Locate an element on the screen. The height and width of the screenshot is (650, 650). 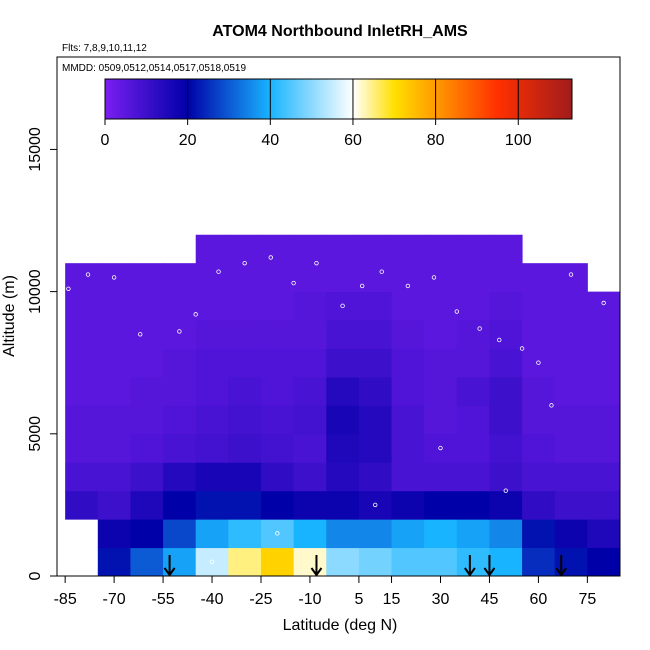
colorbar-tick-label: 40 is located at coordinates (270, 140).